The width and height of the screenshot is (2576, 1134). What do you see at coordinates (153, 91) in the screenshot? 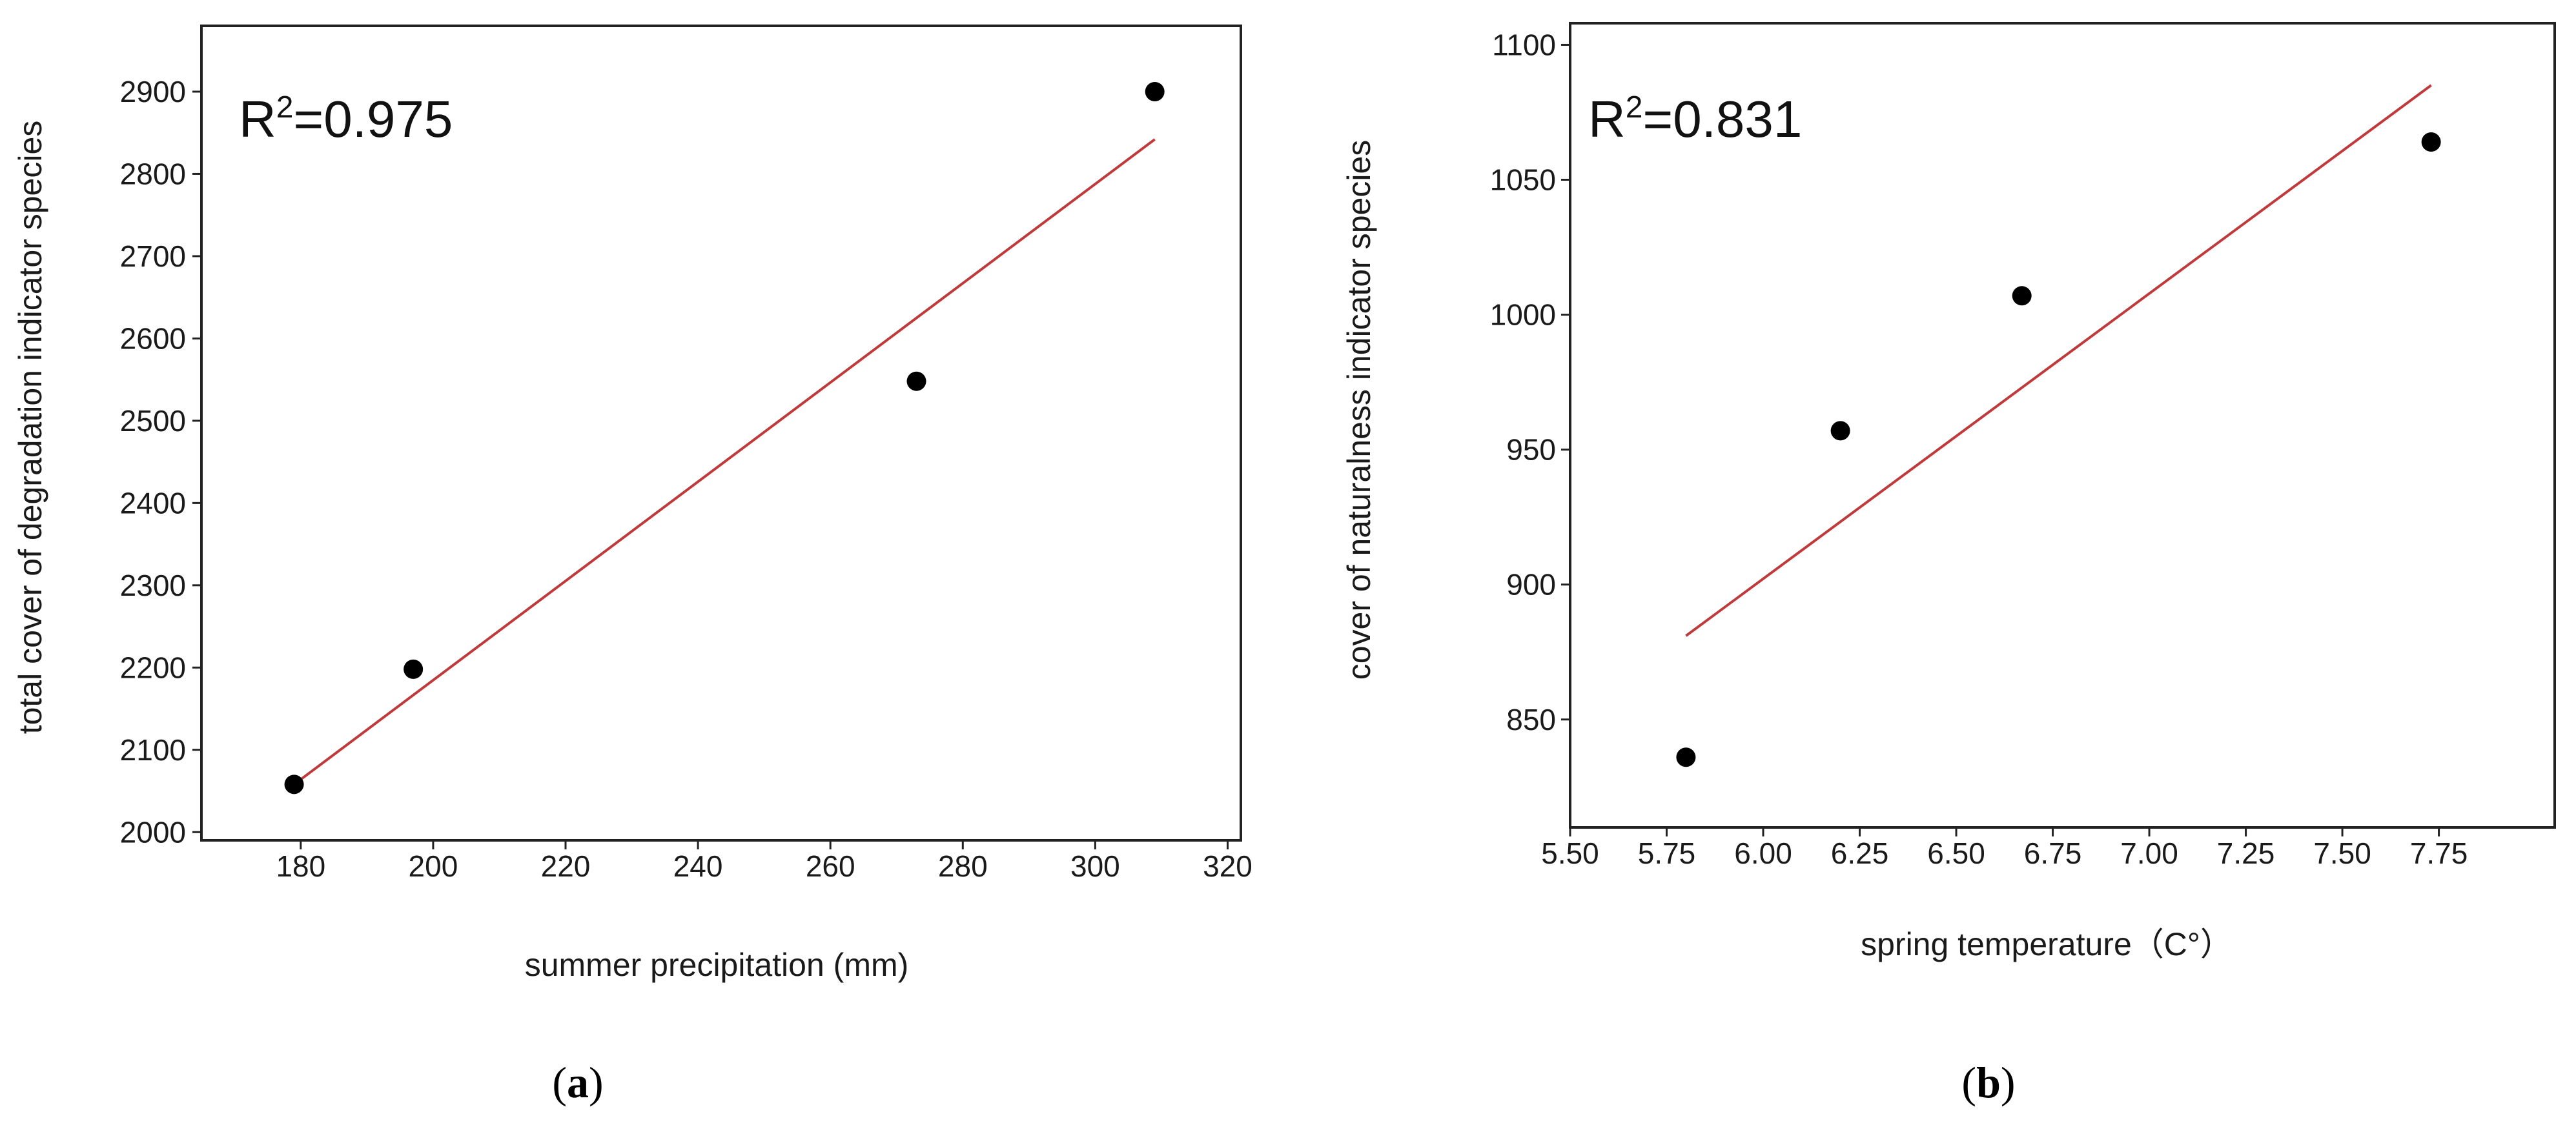
I see `y-tick-label: 2900` at bounding box center [153, 91].